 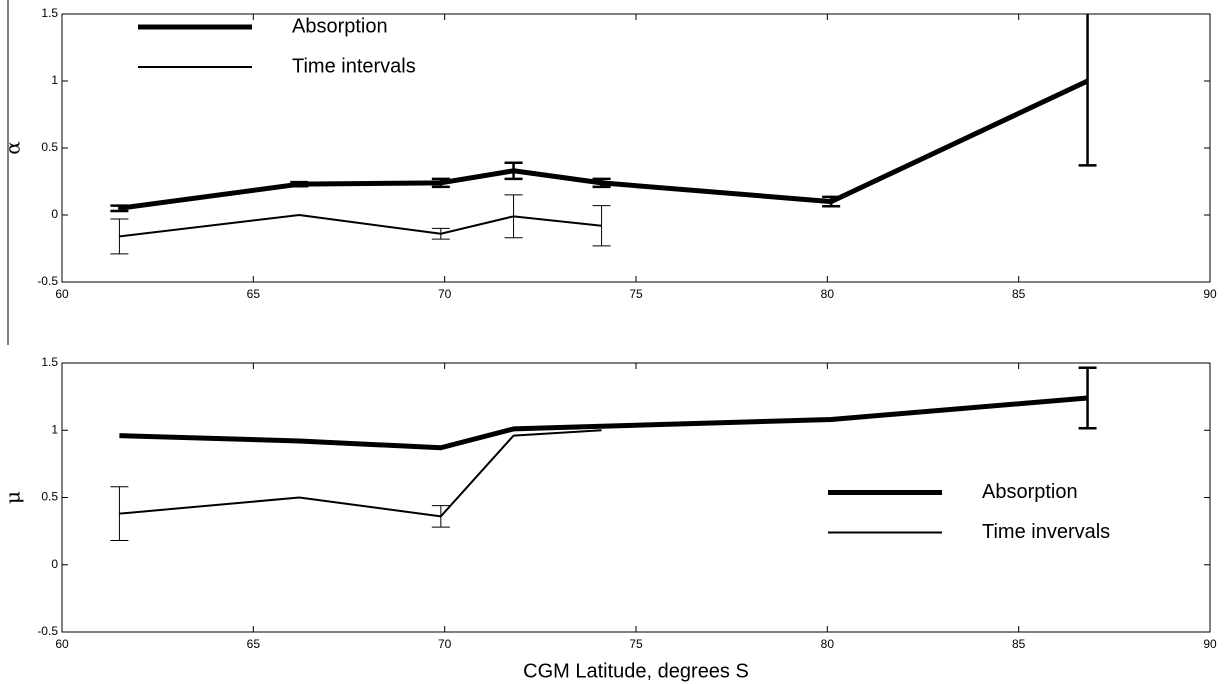 What do you see at coordinates (13, 148) in the screenshot?
I see `y-axis-label: α` at bounding box center [13, 148].